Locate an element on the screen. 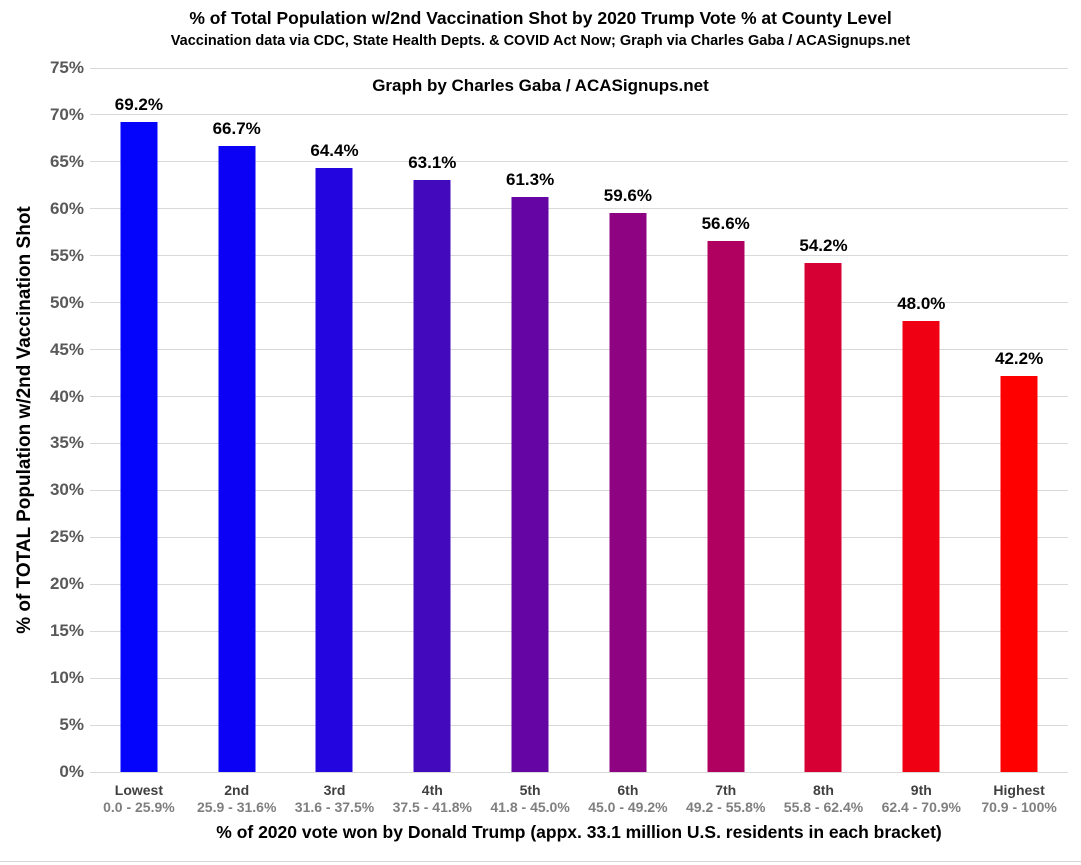 The width and height of the screenshot is (1081, 865). y-tick-label: 55% is located at coordinates (66, 255).